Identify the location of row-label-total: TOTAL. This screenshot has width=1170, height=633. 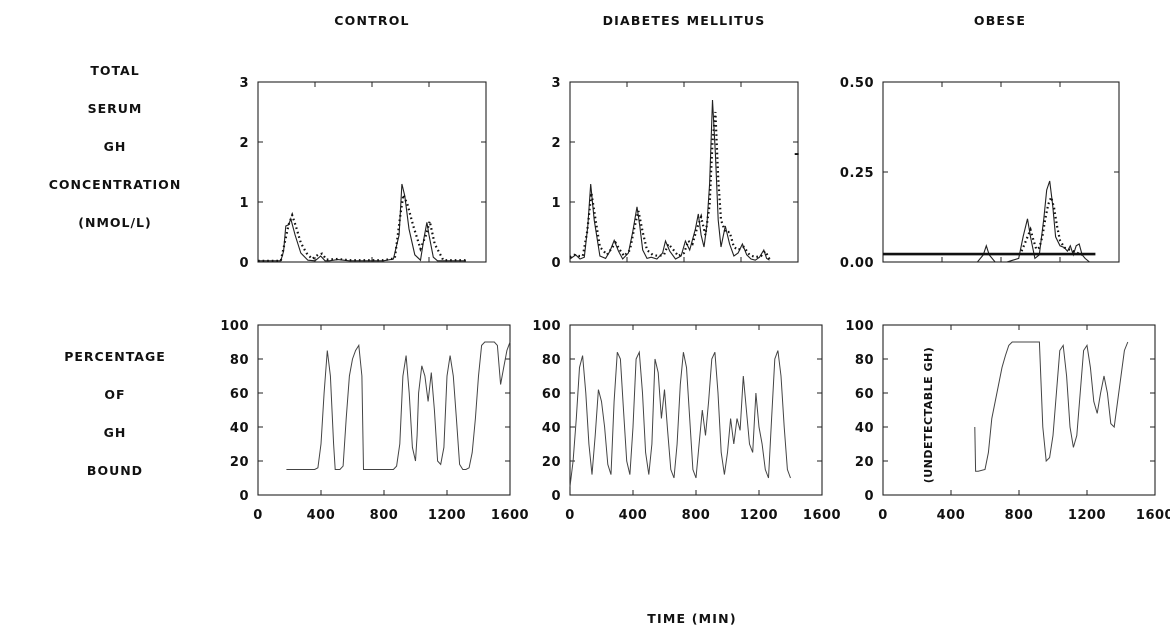
(114, 70).